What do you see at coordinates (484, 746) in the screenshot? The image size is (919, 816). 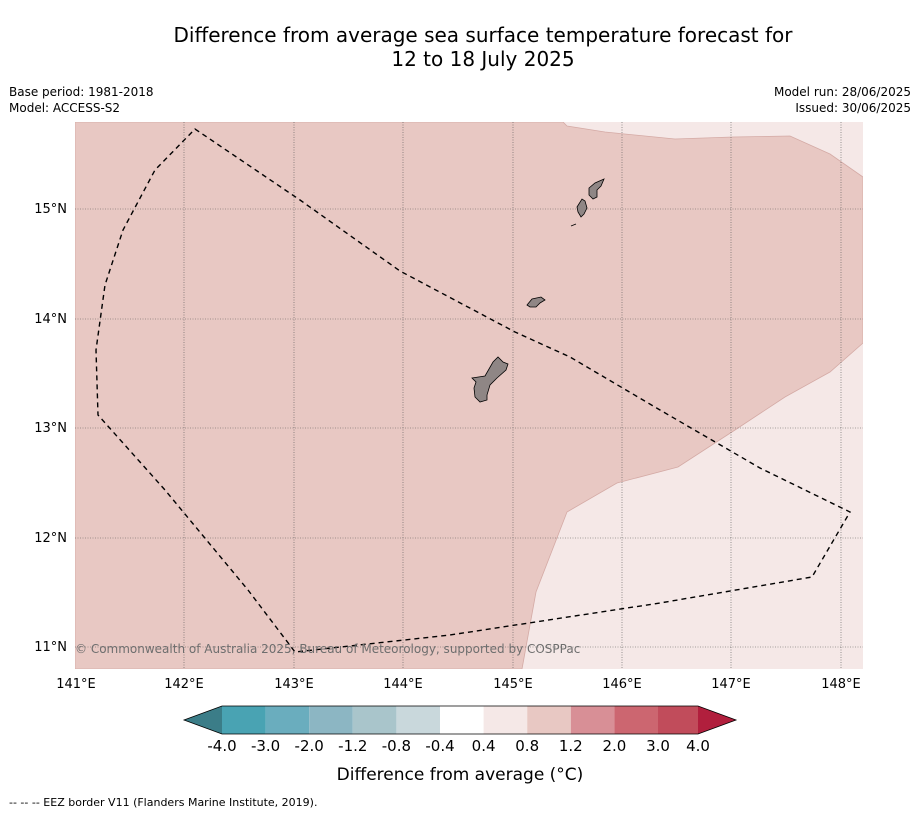 I see `colorbar-label: 0.4` at bounding box center [484, 746].